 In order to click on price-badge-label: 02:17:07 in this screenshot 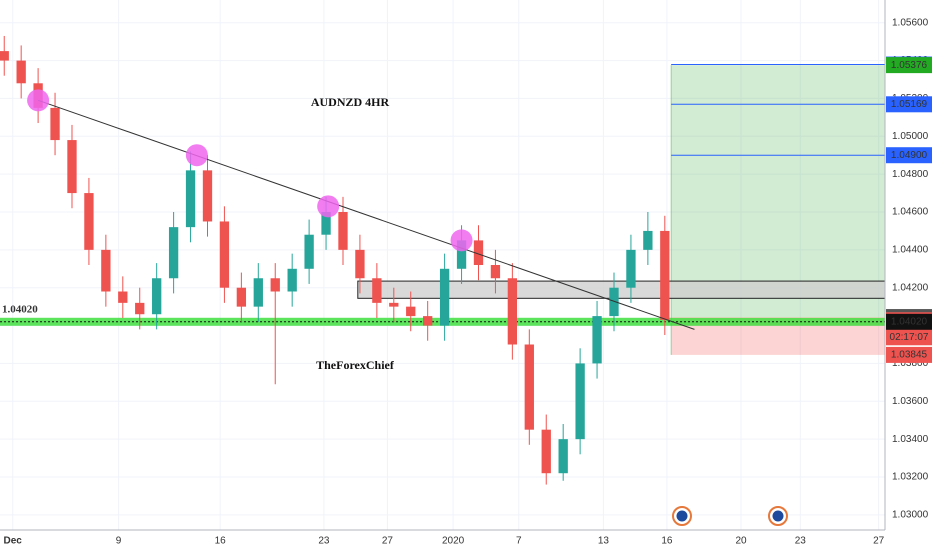, I will do `click(909, 337)`.